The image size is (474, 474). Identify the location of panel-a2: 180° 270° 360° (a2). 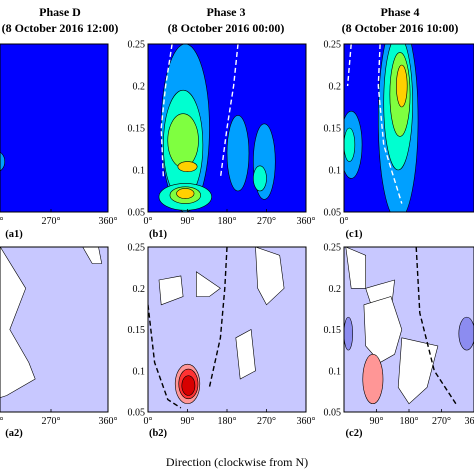
(59, 342).